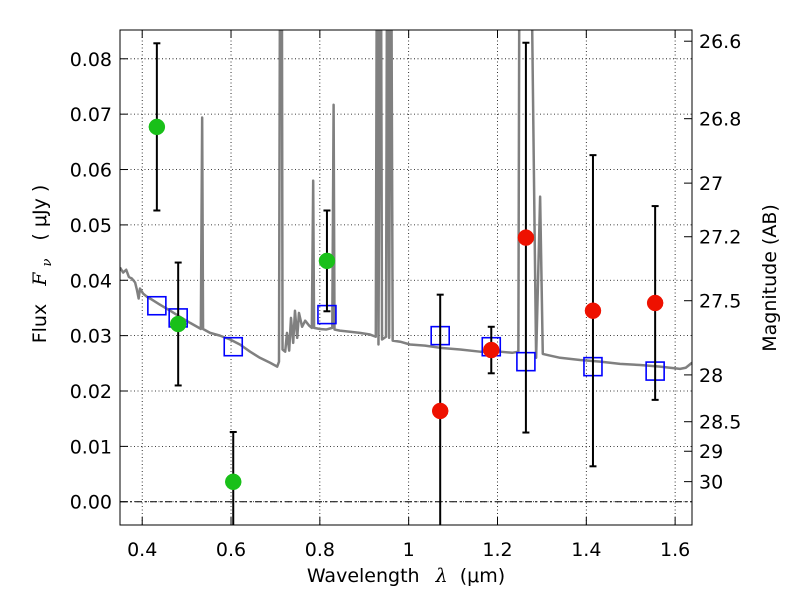  What do you see at coordinates (91, 447) in the screenshot?
I see `y-tick-label: 0.01` at bounding box center [91, 447].